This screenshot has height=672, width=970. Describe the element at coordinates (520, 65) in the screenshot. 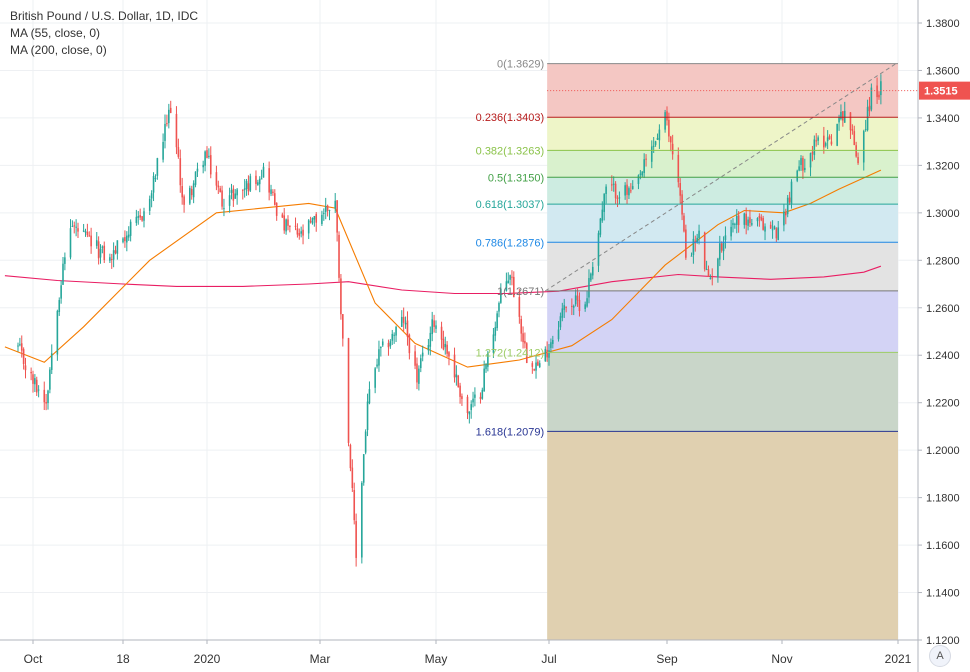

I see `fib-level-label: 0(1.3629)` at that location.